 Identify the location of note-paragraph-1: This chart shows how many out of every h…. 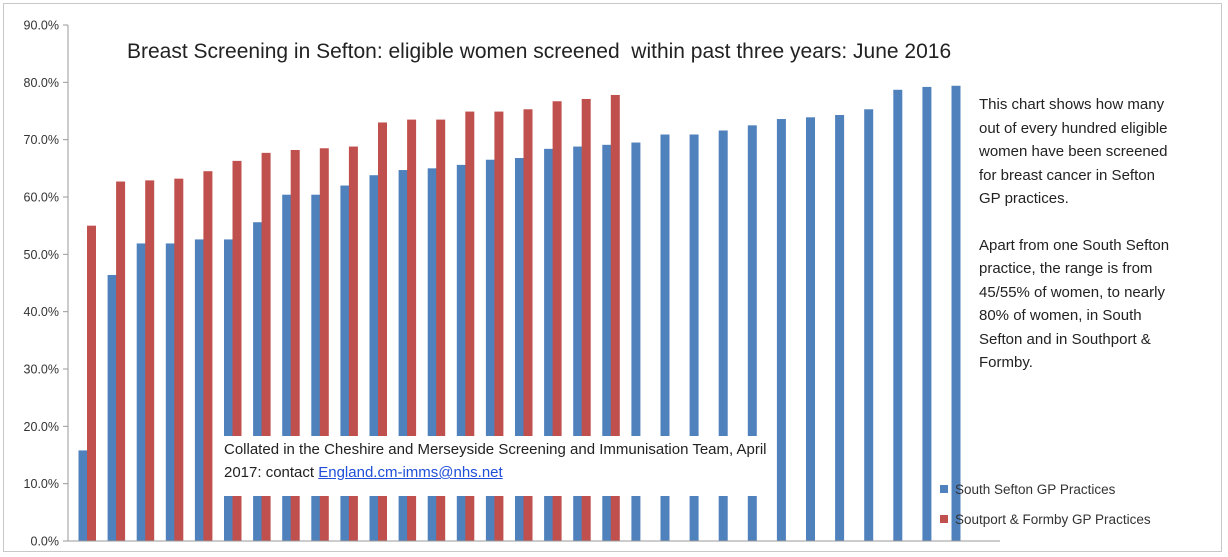
(1073, 151).